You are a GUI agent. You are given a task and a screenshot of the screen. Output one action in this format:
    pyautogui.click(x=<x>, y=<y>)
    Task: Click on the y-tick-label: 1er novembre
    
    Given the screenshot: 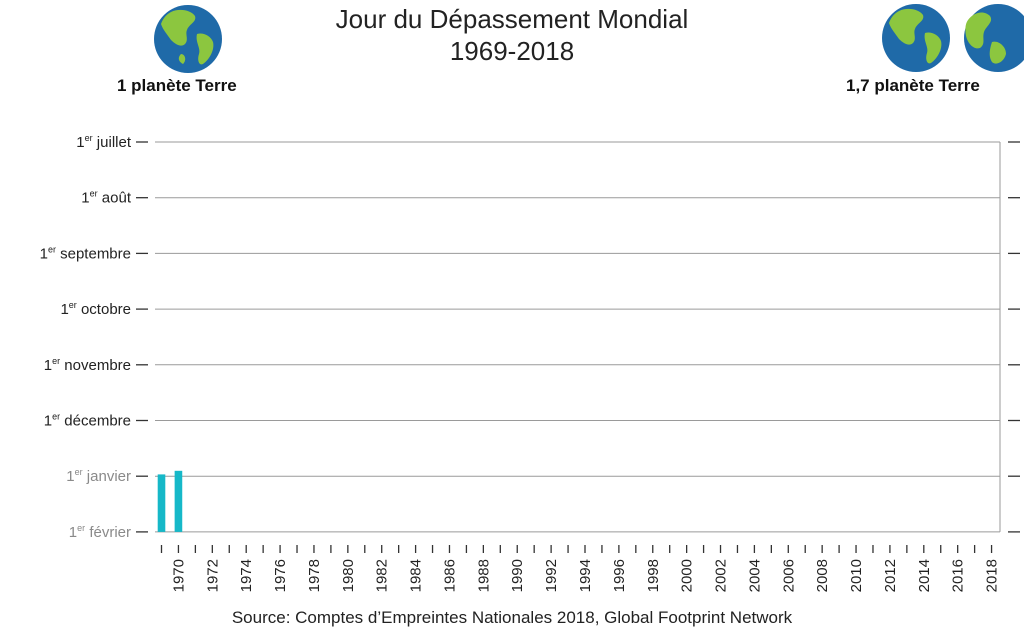 What is the action you would take?
    pyautogui.click(x=87, y=365)
    